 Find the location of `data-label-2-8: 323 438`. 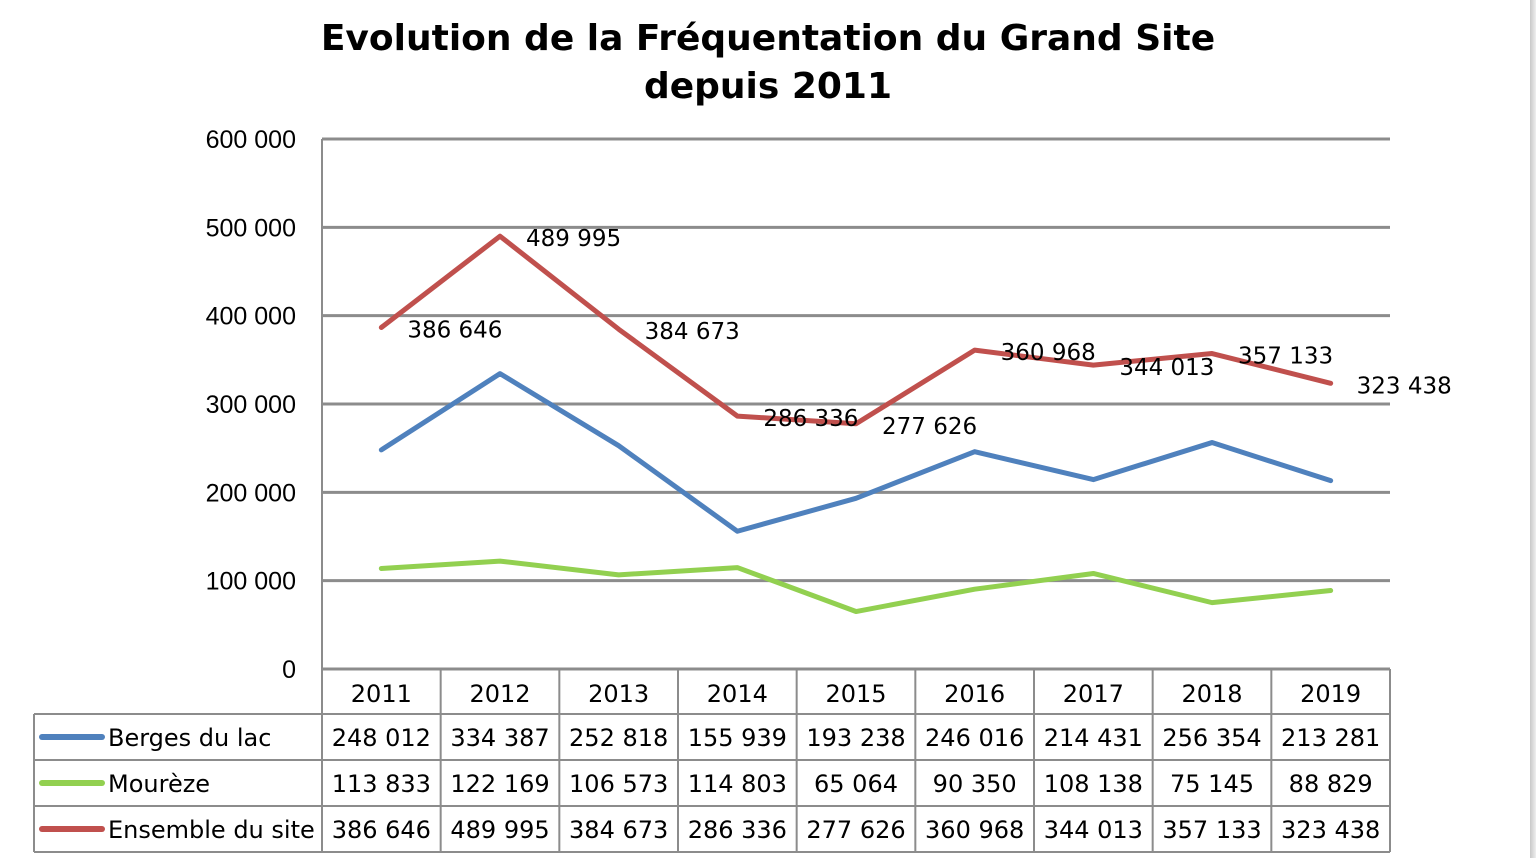

data-label-2-8: 323 438 is located at coordinates (1404, 386).